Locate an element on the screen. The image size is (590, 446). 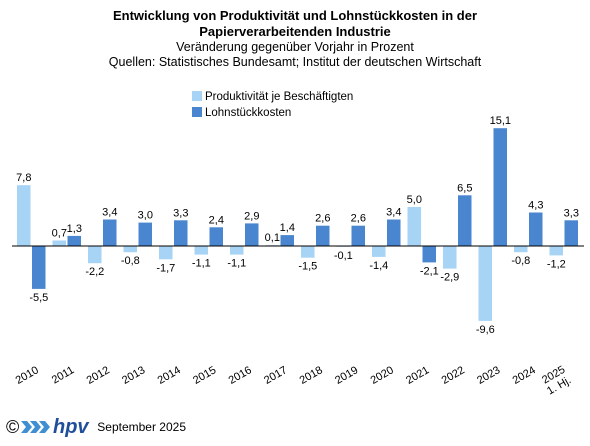
chevrons-logo-icon is located at coordinates (36, 427).